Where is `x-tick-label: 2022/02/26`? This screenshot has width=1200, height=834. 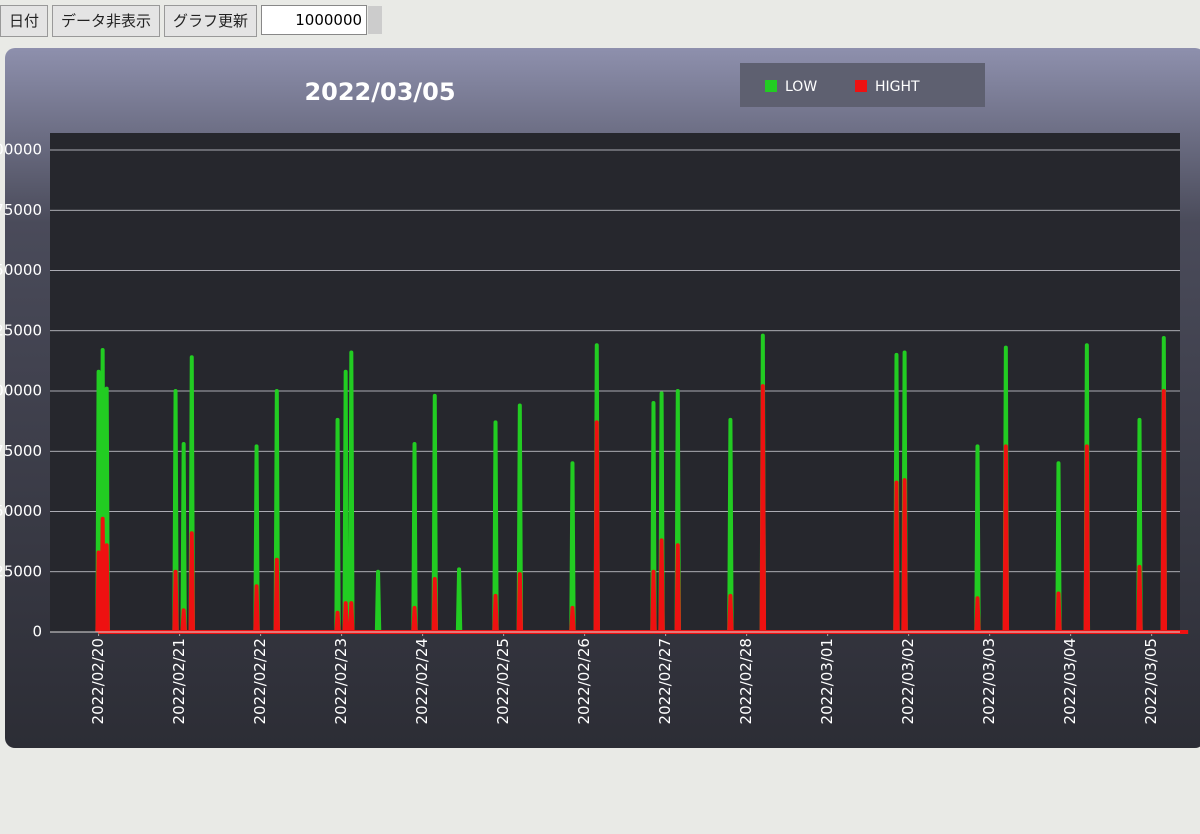 x-tick-label: 2022/02/26 is located at coordinates (584, 681).